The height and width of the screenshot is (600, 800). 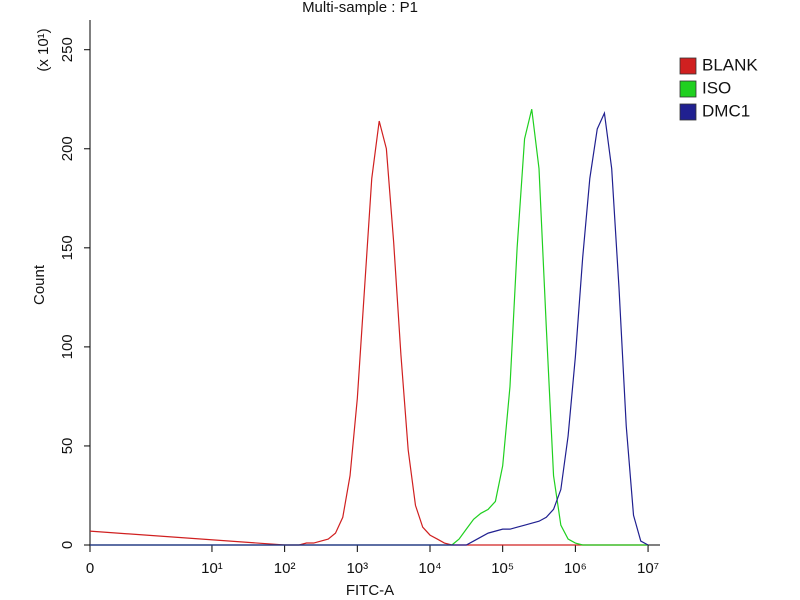 What do you see at coordinates (726, 110) in the screenshot?
I see `legend-label: DMC1` at bounding box center [726, 110].